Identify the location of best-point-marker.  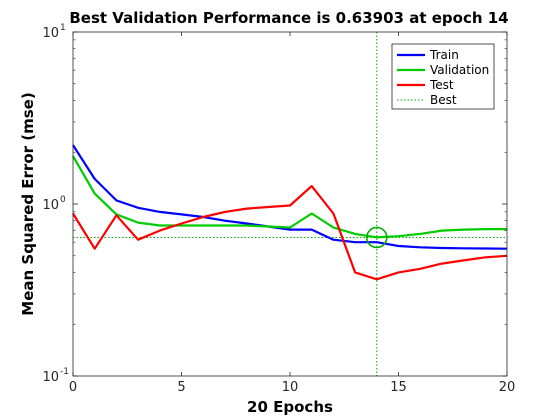
(376, 237).